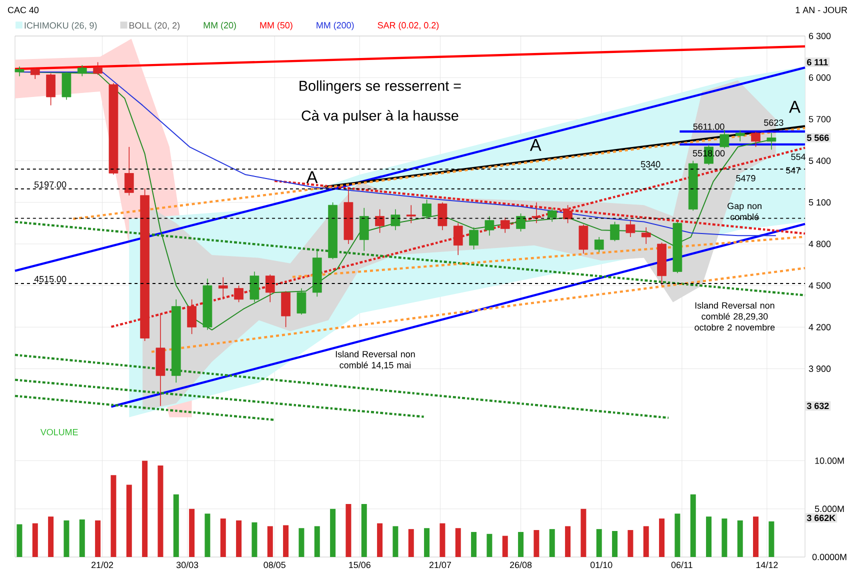 Image resolution: width=855 pixels, height=580 pixels. Describe the element at coordinates (521, 565) in the screenshot. I see `x-tick-label: 26/08` at that location.